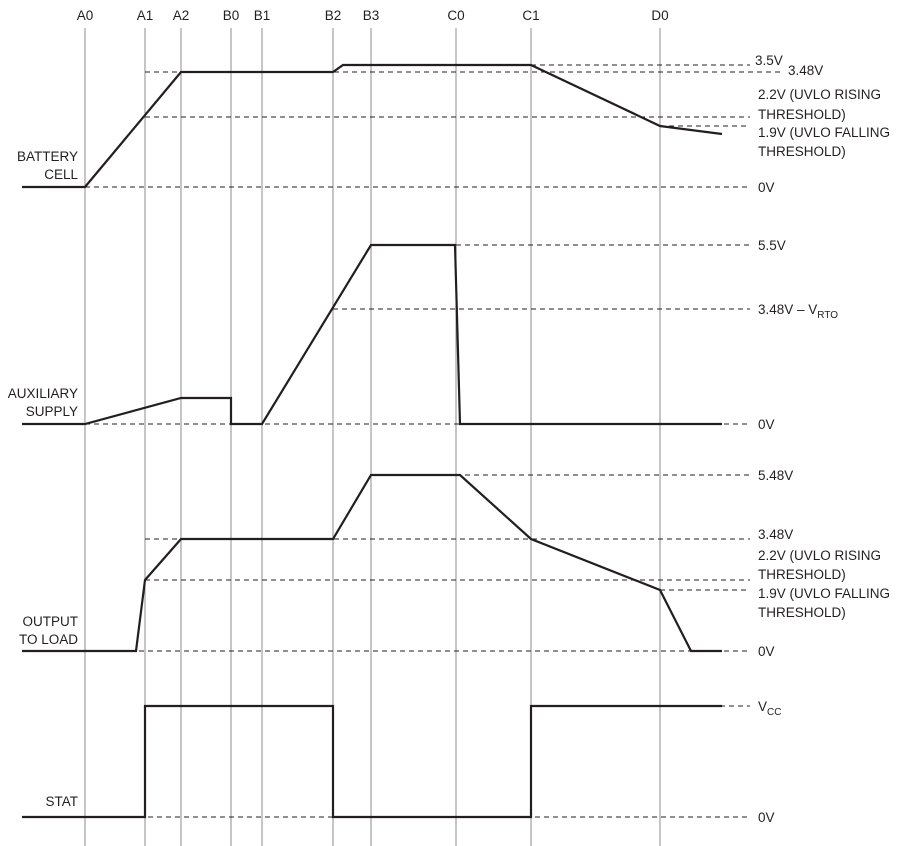 The width and height of the screenshot is (901, 846). What do you see at coordinates (48, 639) in the screenshot?
I see `output-label-line2: TO LOAD` at bounding box center [48, 639].